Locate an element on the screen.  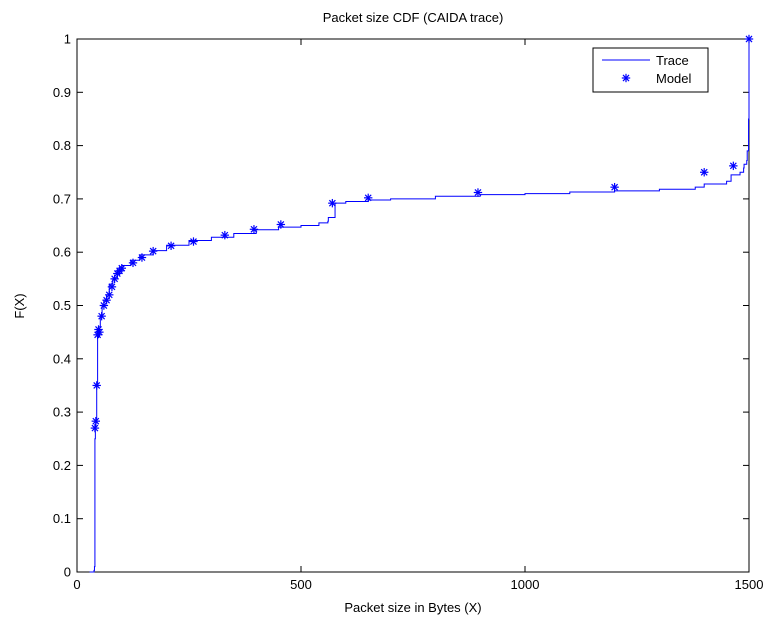
y-tick-label: 0.1 is located at coordinates (62, 518).